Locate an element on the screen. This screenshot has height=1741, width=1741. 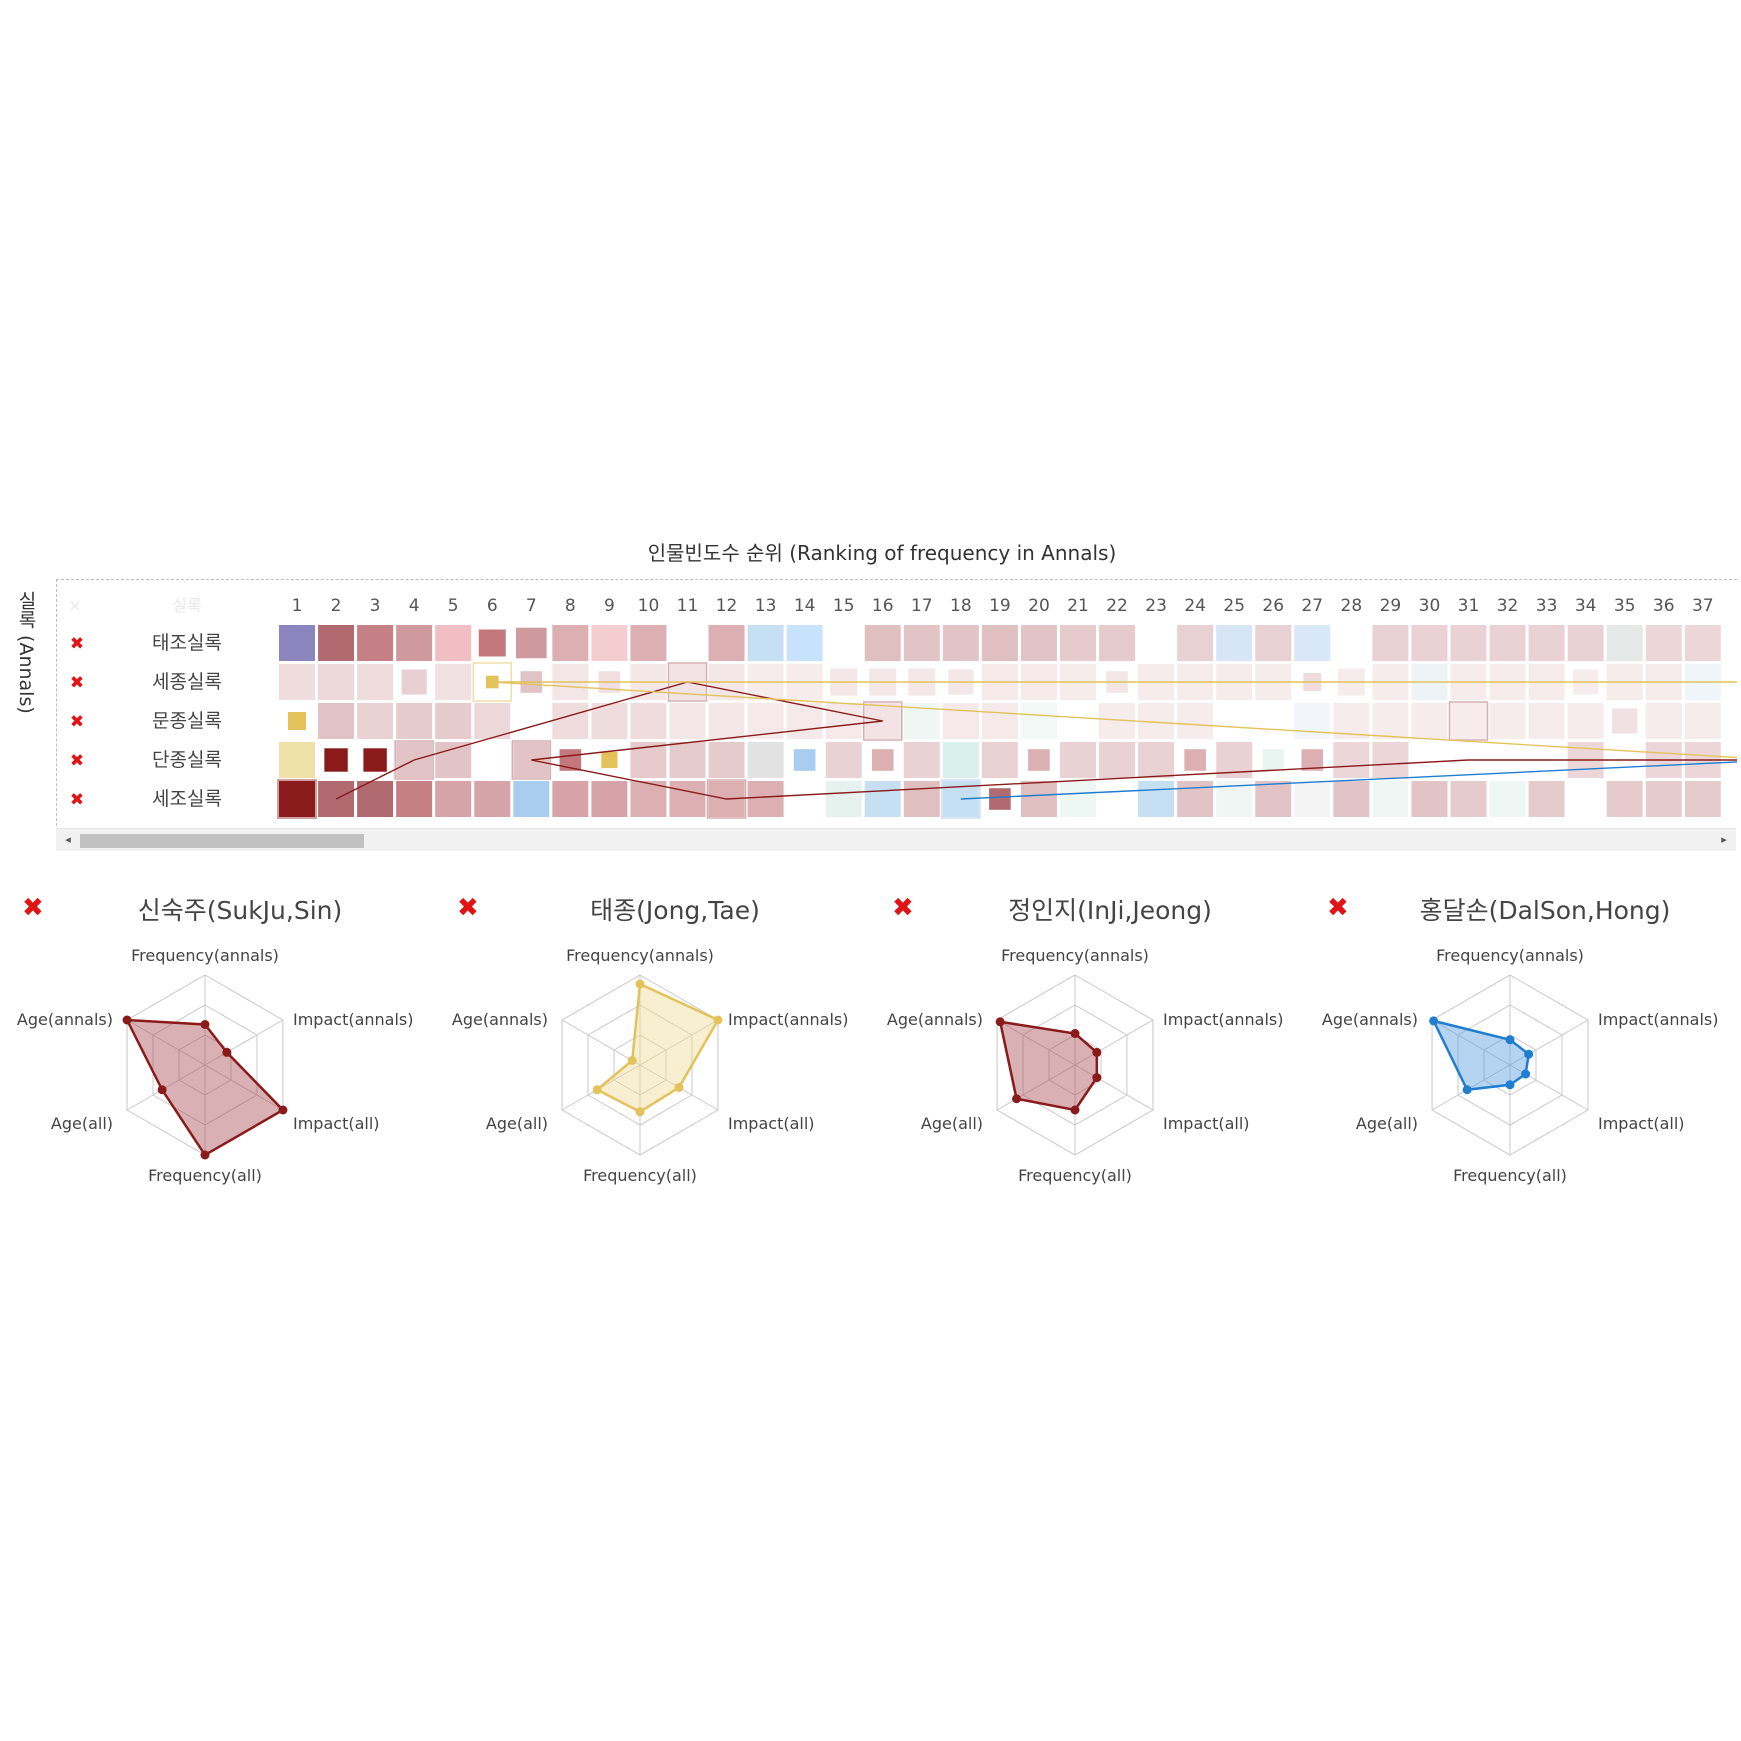
scroll-right-arrow-icon: ▸ is located at coordinates (1724, 839).